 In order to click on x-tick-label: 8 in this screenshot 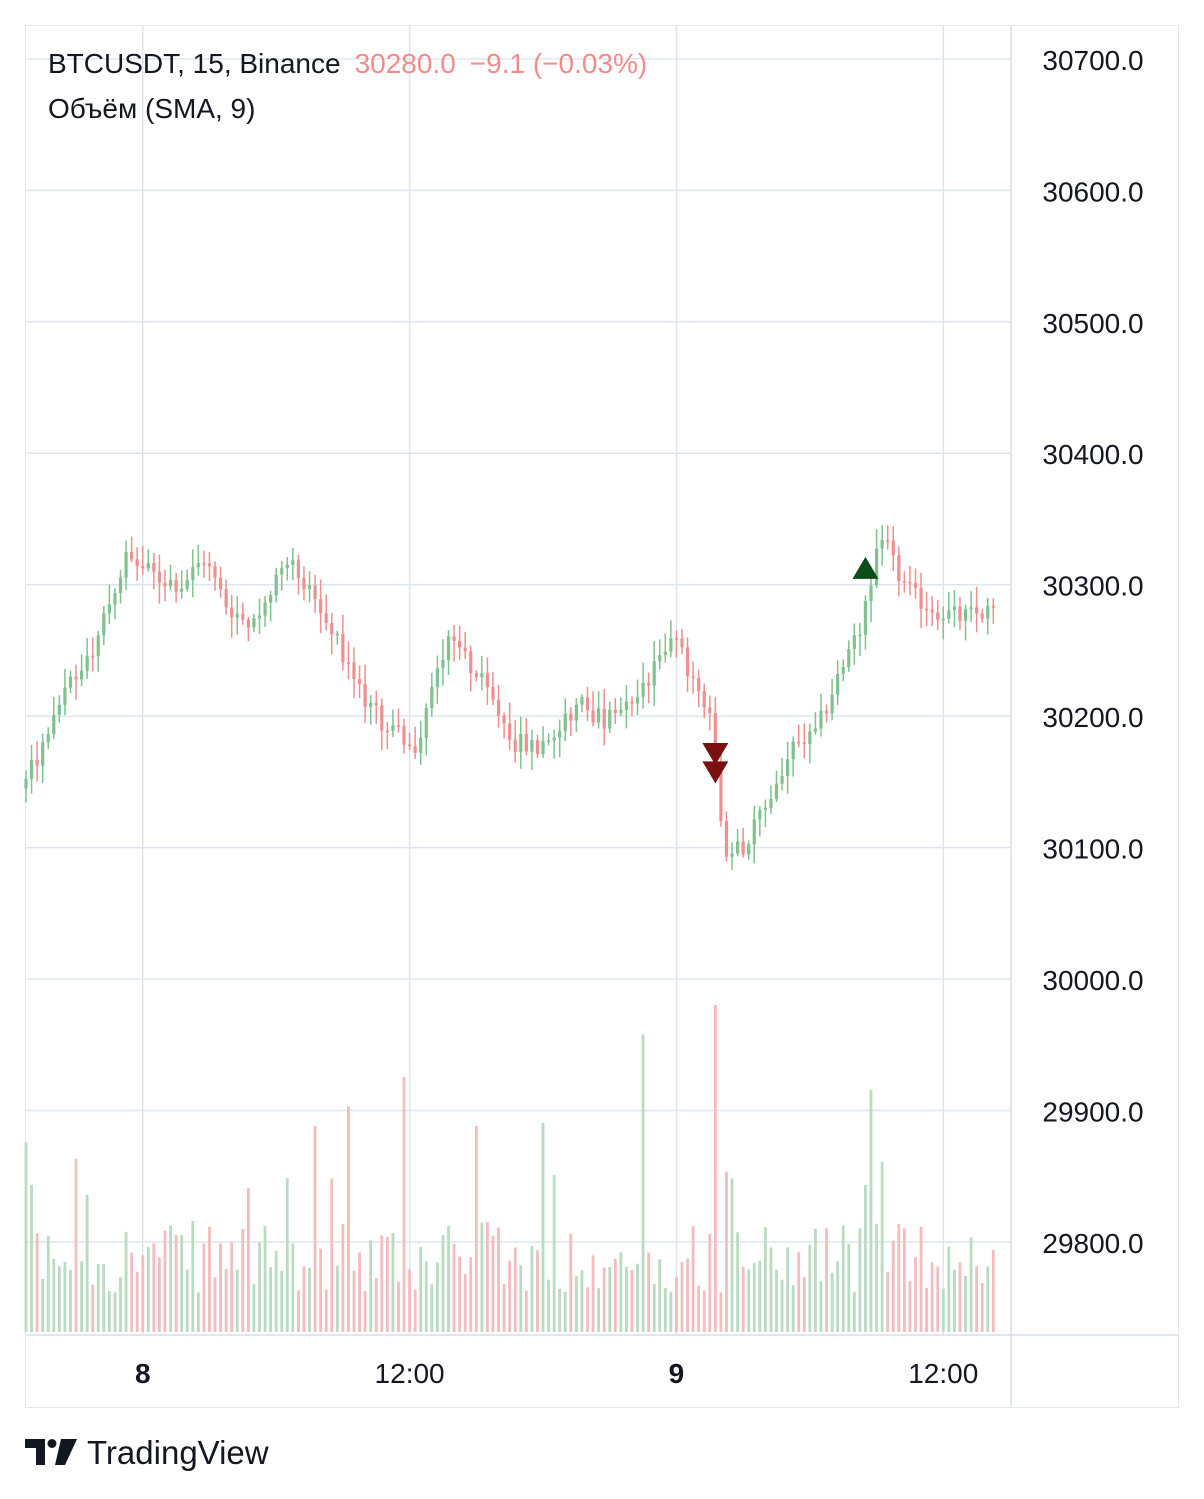, I will do `click(143, 1373)`.